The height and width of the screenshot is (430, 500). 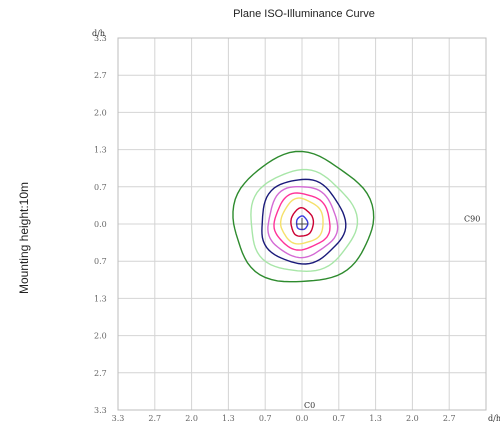 I want to click on c90-label: C90, so click(x=472, y=218).